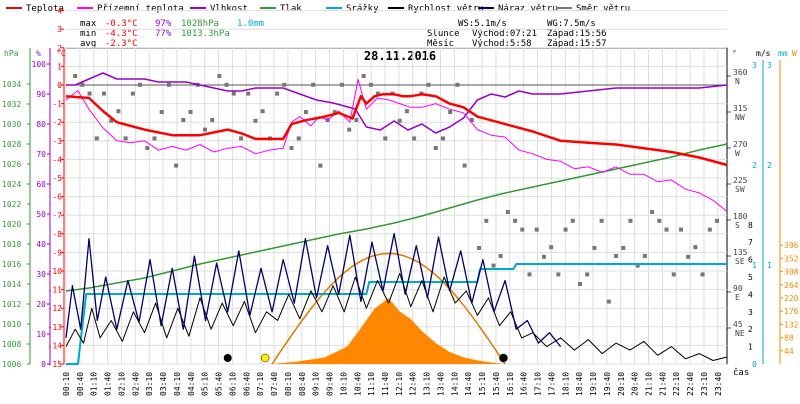 This screenshot has height=404, width=800. I want to click on tick-label-x-11: 05:40, so click(219, 384).